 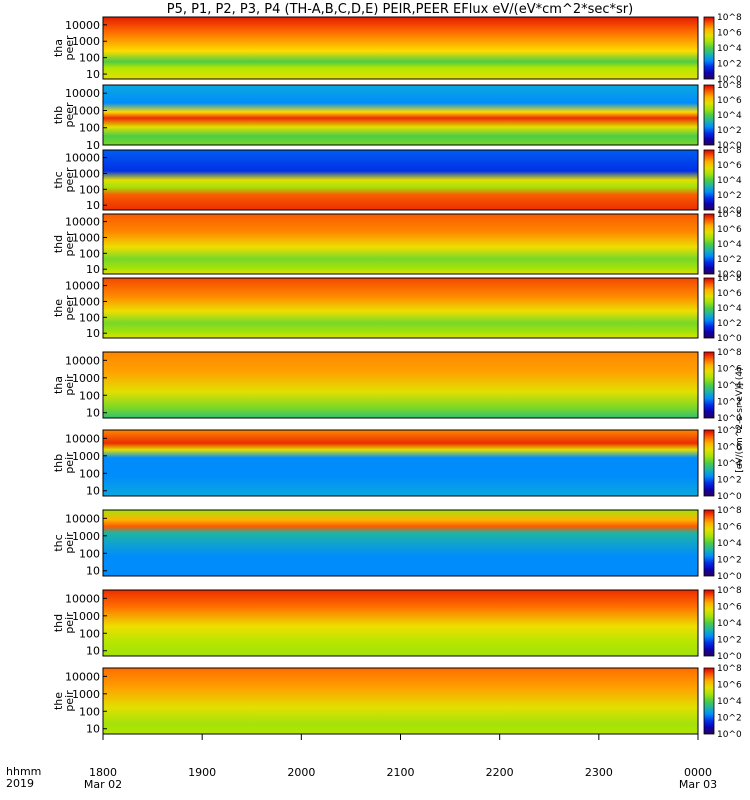 What do you see at coordinates (740, 419) in the screenshot?
I see `colorbar-units-label: [eV/(cm^2-s-sr-eV)] (4)` at bounding box center [740, 419].